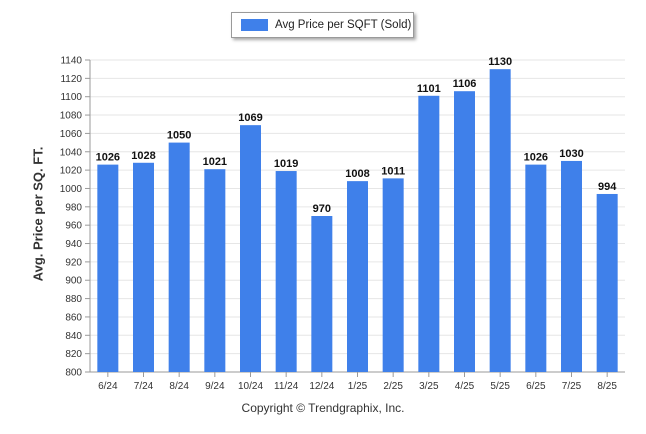 This screenshot has height=434, width=646. What do you see at coordinates (144, 386) in the screenshot?
I see `x-tick-label: 7/24` at bounding box center [144, 386].